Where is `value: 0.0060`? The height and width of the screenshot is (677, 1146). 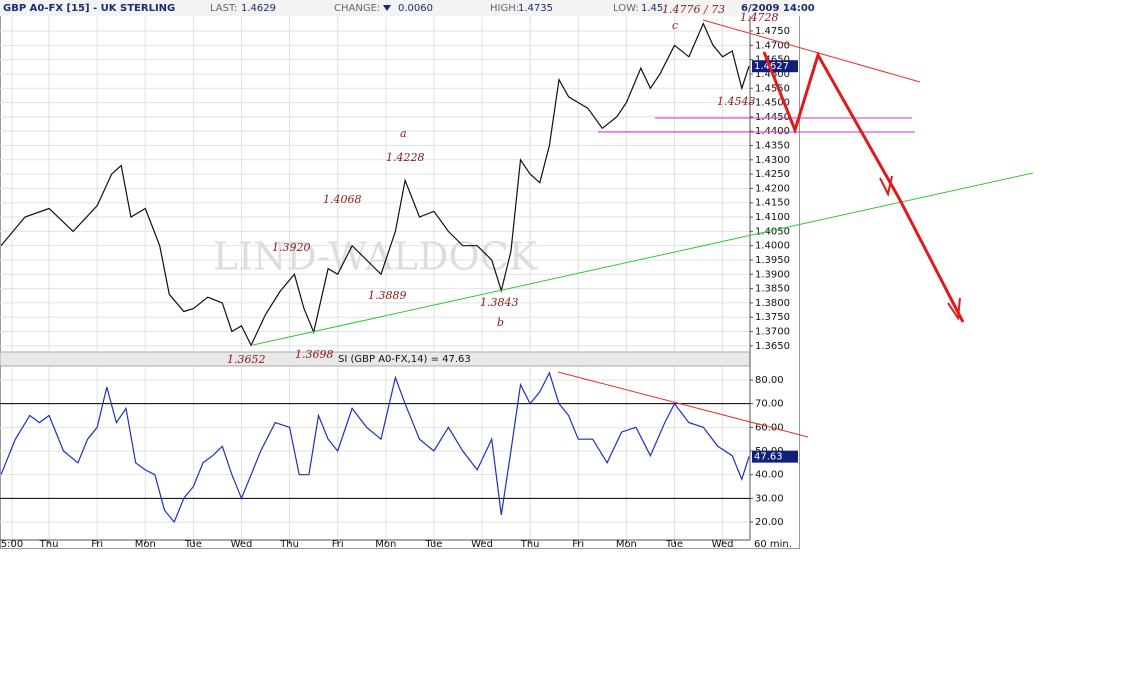
value: 0.0060 is located at coordinates (415, 8).